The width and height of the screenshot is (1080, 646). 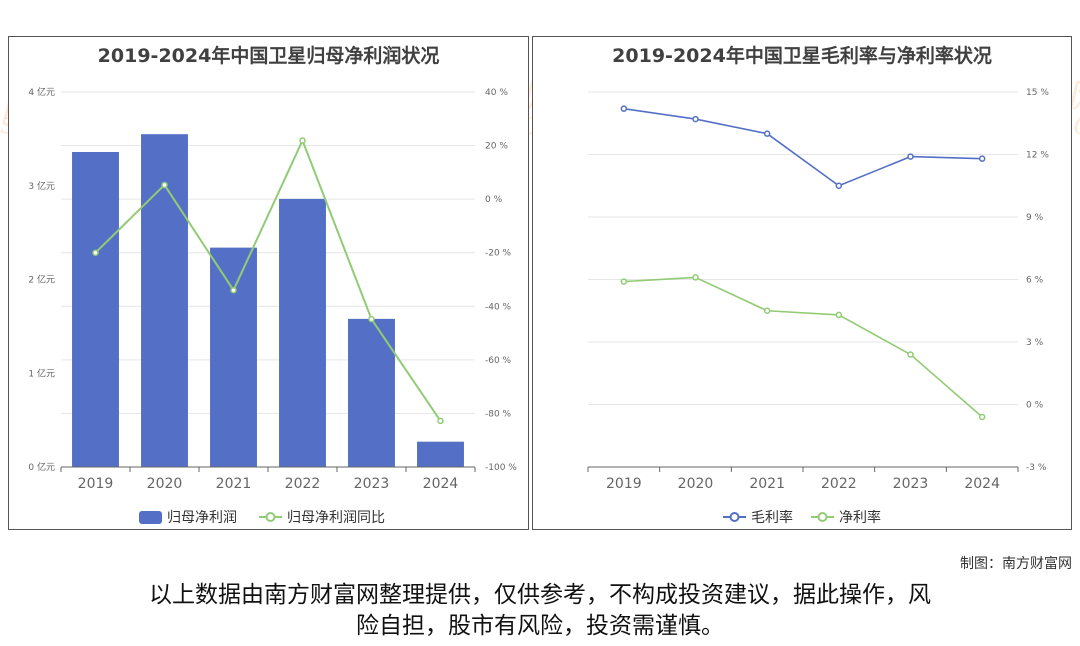 What do you see at coordinates (41, 280) in the screenshot?
I see `y-left-tick-label: 2 亿元` at bounding box center [41, 280].